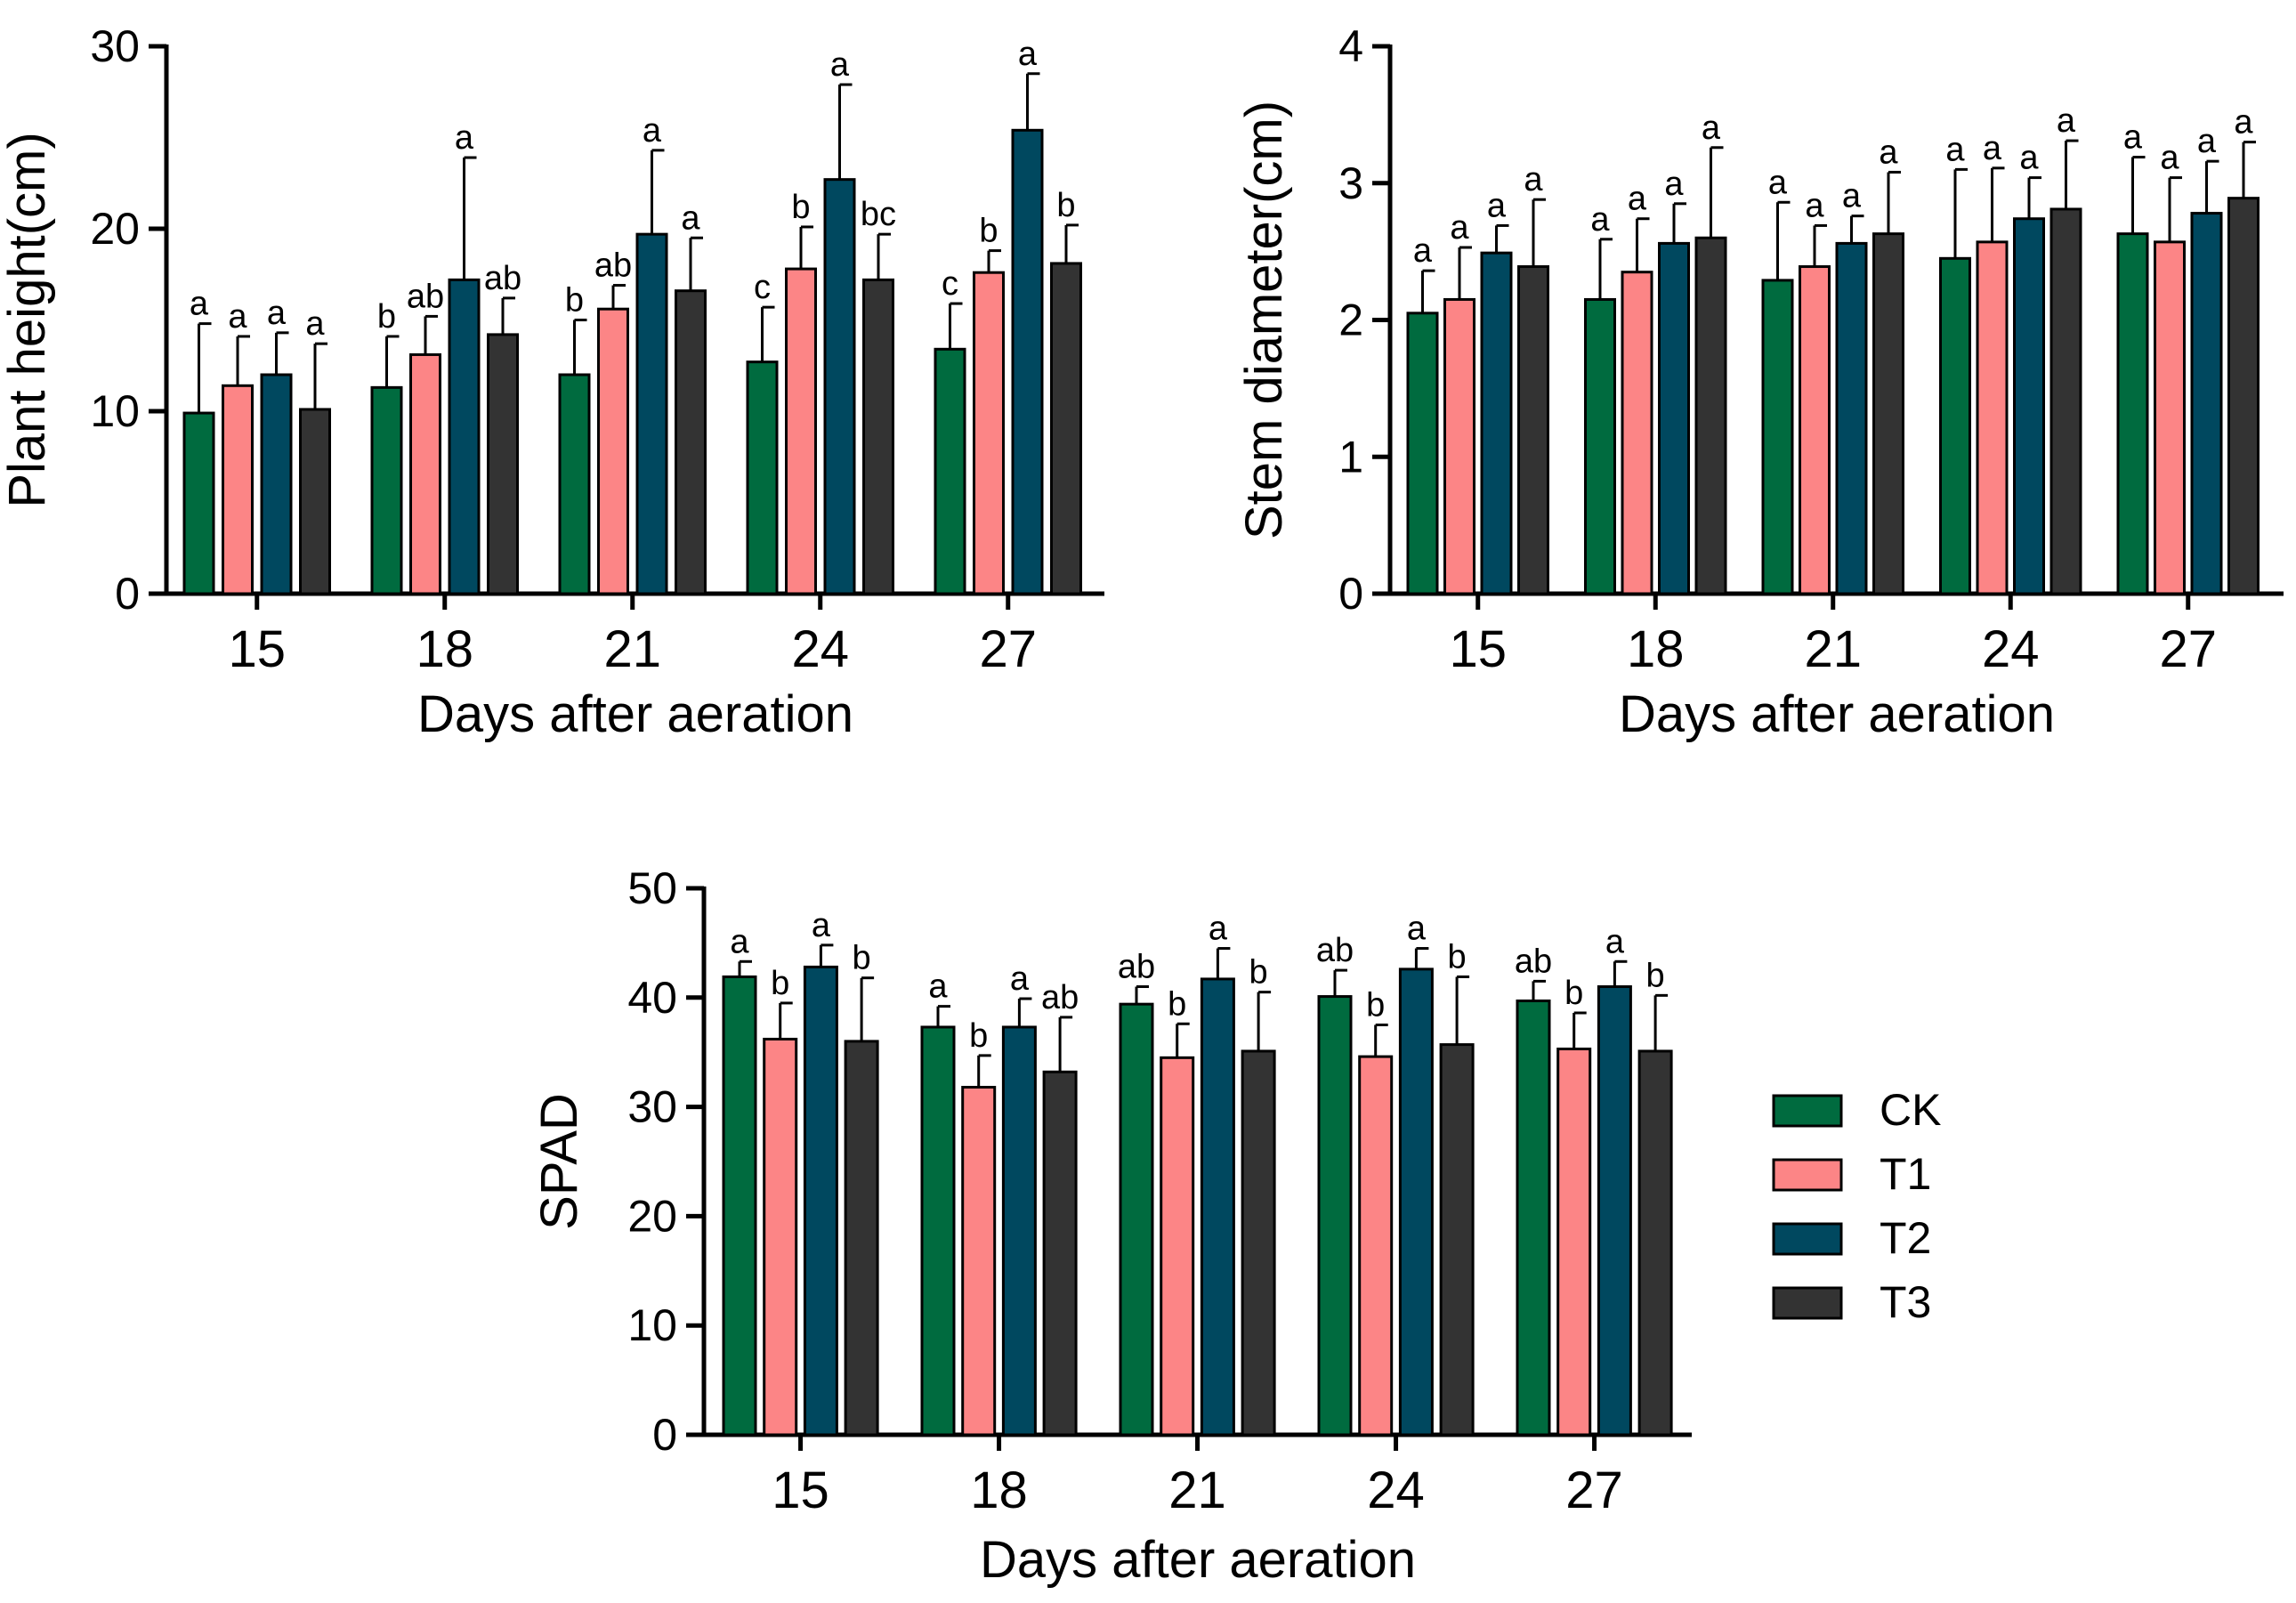 This screenshot has height=1603, width=2296. I want to click on y-tick-label: 2, so click(1350, 320).